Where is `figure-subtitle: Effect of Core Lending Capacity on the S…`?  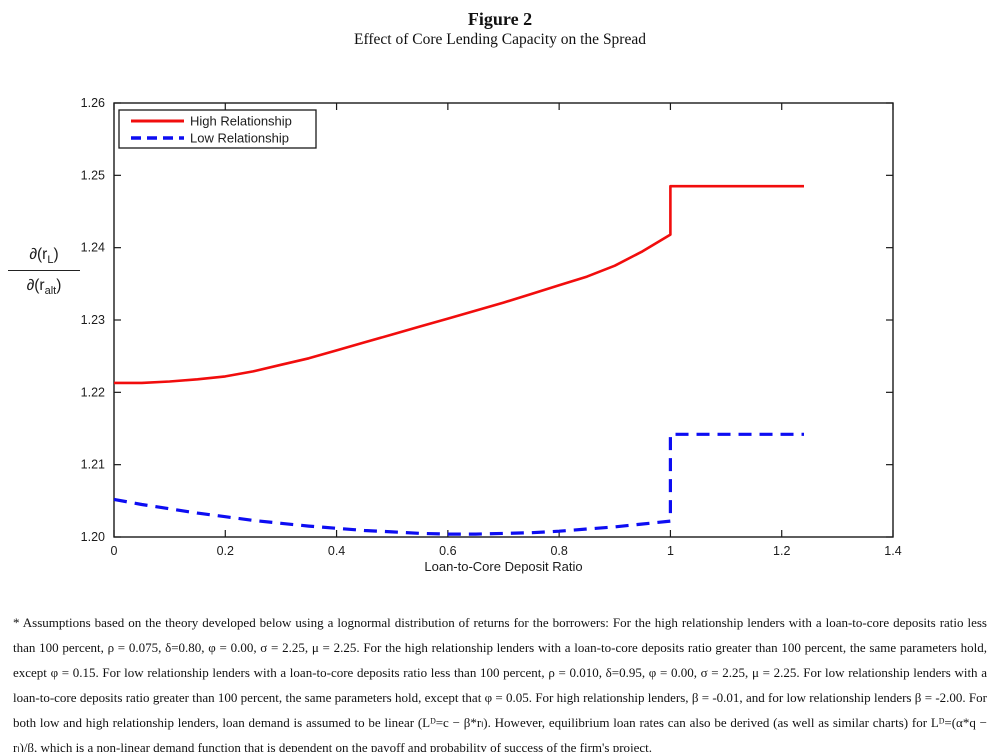
figure-subtitle: Effect of Core Lending Capacity on the S… is located at coordinates (500, 39).